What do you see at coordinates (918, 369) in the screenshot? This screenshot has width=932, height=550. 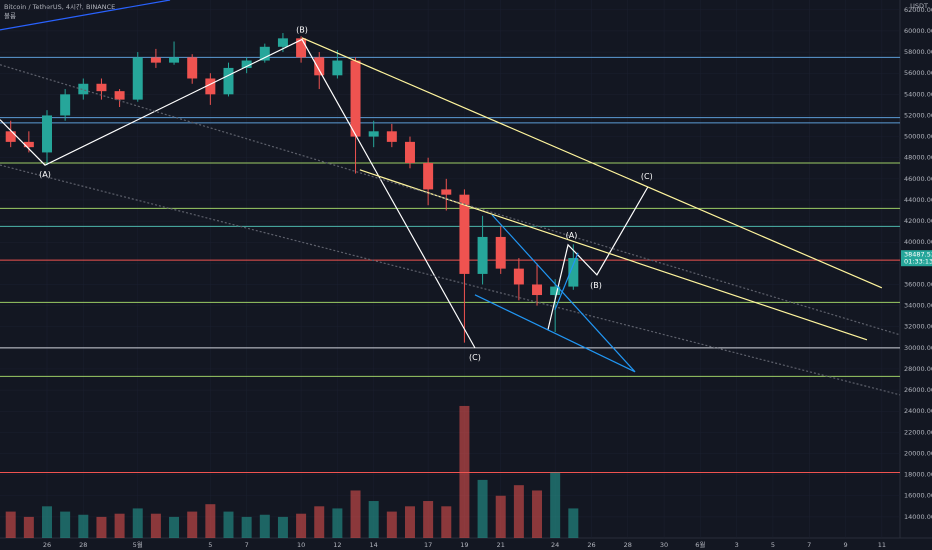 I see `y-tick-label: 28000.00` at bounding box center [918, 369].